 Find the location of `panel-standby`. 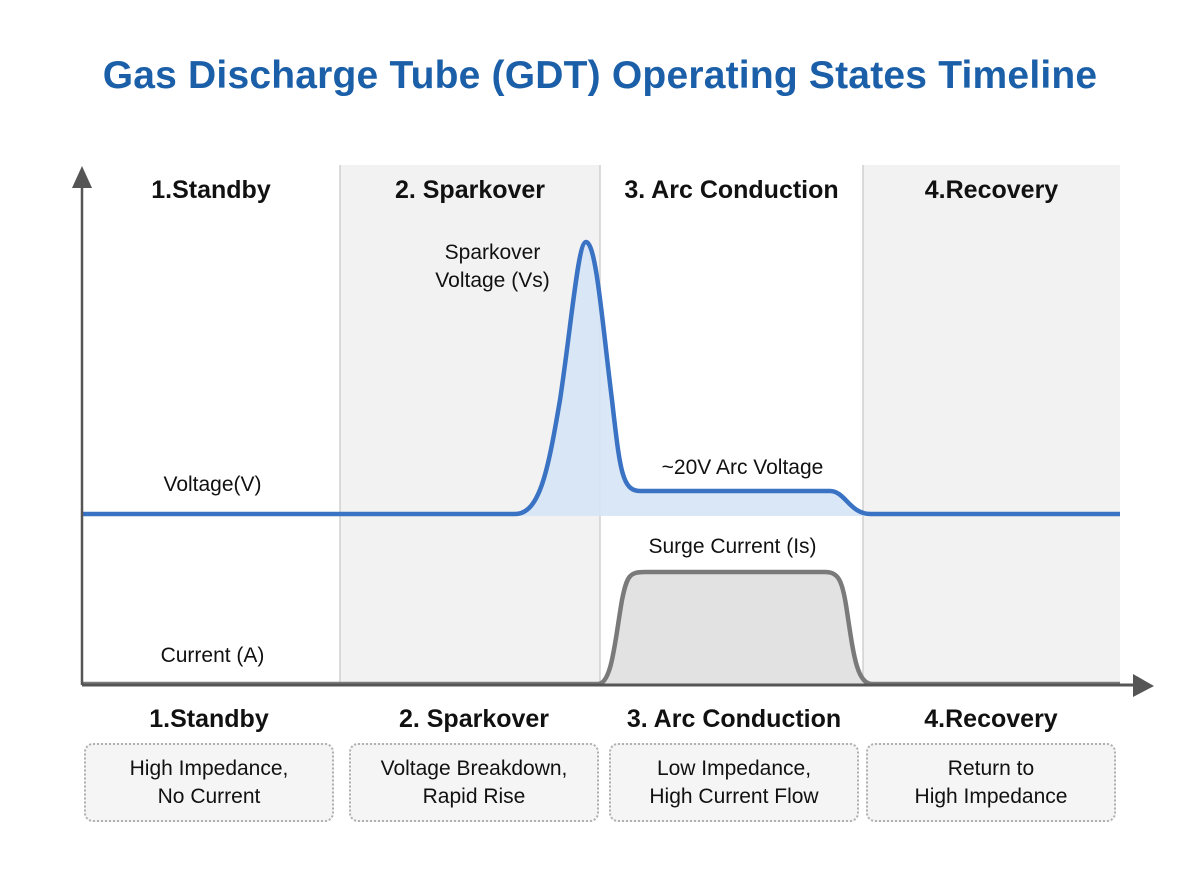

panel-standby is located at coordinates (211, 425).